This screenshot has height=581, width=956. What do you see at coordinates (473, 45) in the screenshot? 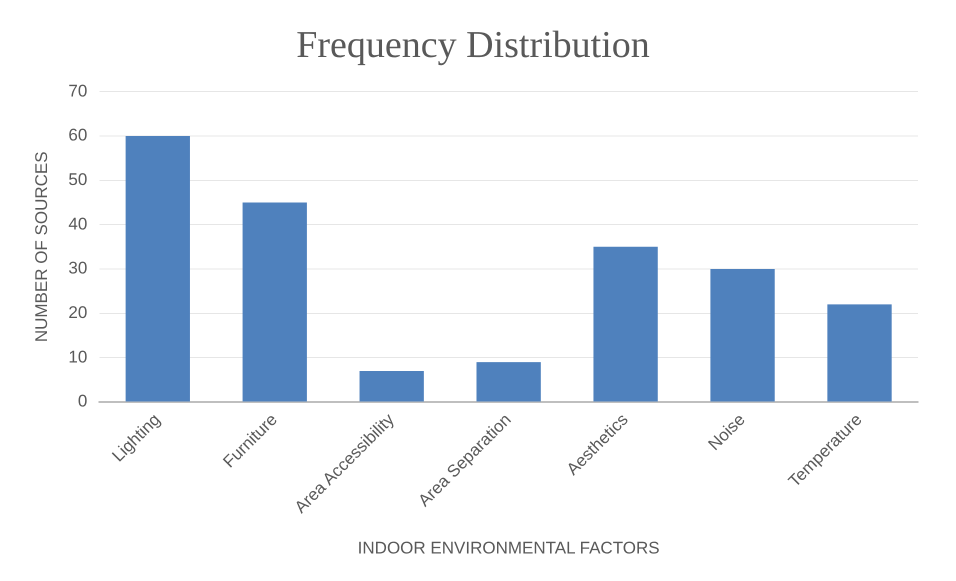
I see `chart-title: Frequency Distribution` at bounding box center [473, 45].